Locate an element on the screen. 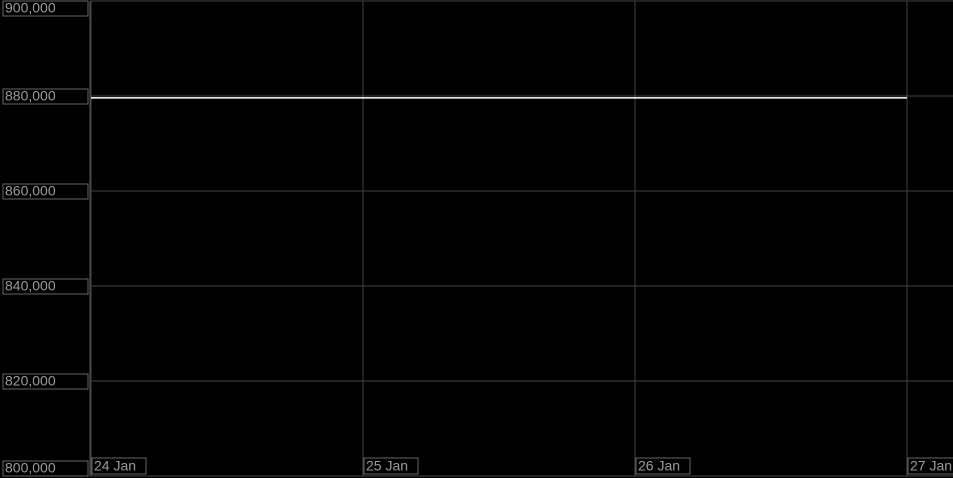 The width and height of the screenshot is (953, 478). x-tick-label: 24 Jan is located at coordinates (115, 466).